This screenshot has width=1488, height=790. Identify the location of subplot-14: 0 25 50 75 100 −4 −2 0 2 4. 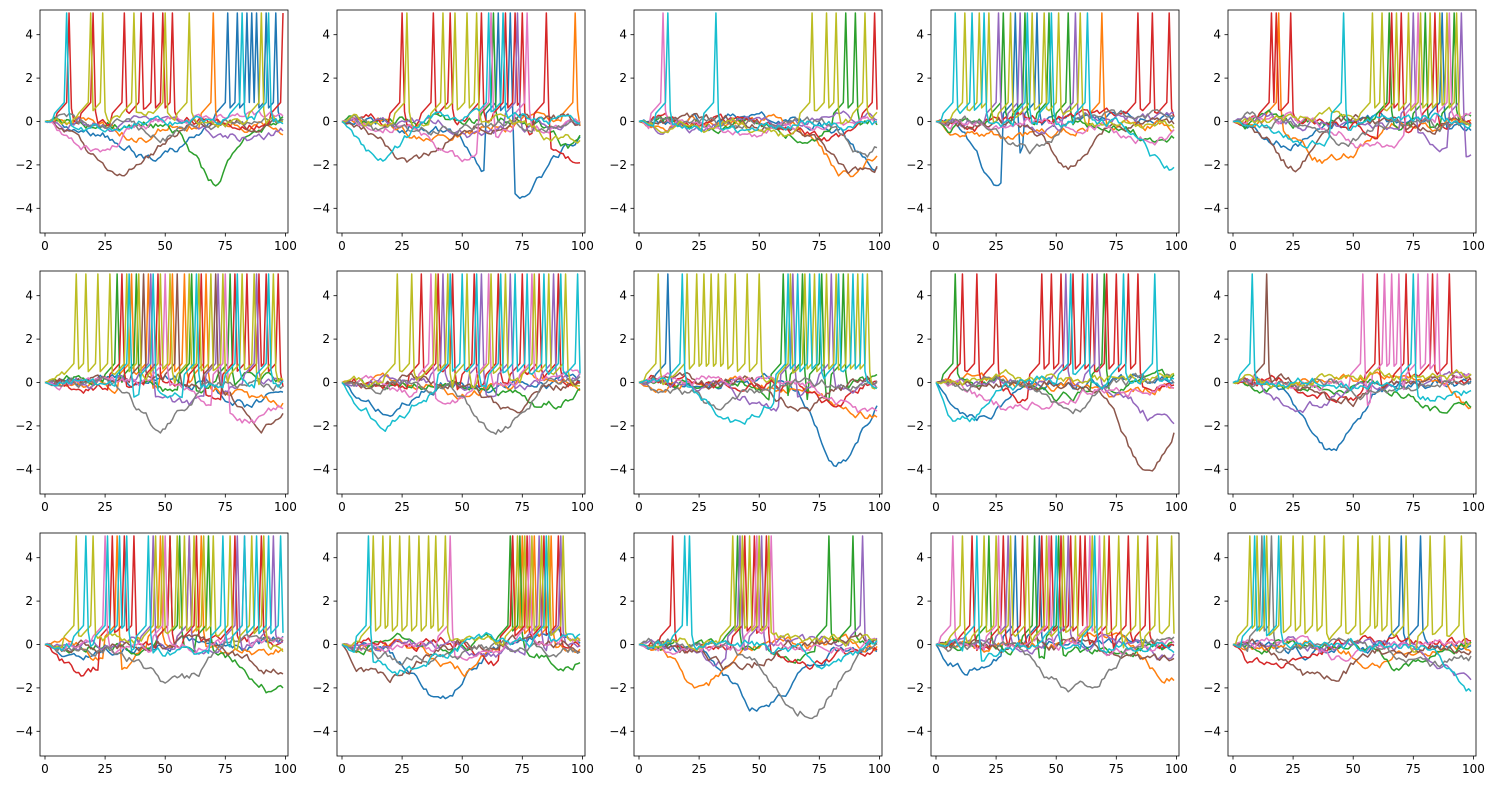
(1047, 654).